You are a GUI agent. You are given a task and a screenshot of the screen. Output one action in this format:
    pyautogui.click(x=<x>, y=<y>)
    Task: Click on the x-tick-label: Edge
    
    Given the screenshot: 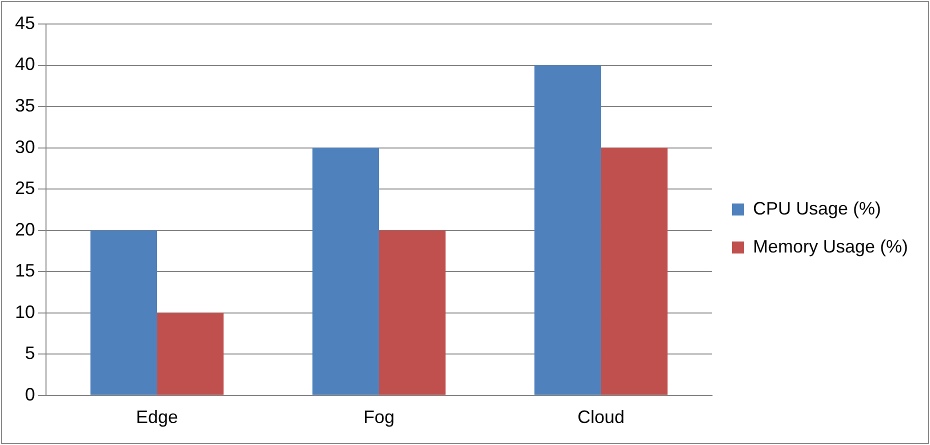 What is the action you would take?
    pyautogui.click(x=157, y=417)
    